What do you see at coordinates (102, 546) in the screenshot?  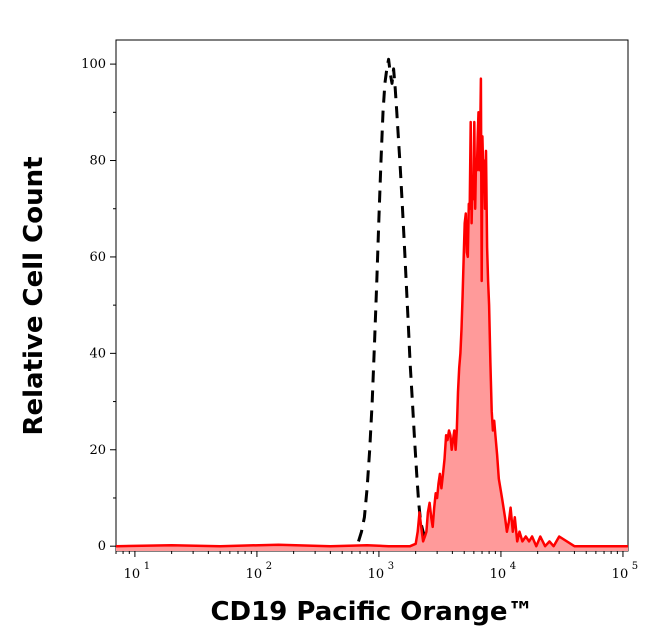 I see `y-tick-label: 0` at bounding box center [102, 546].